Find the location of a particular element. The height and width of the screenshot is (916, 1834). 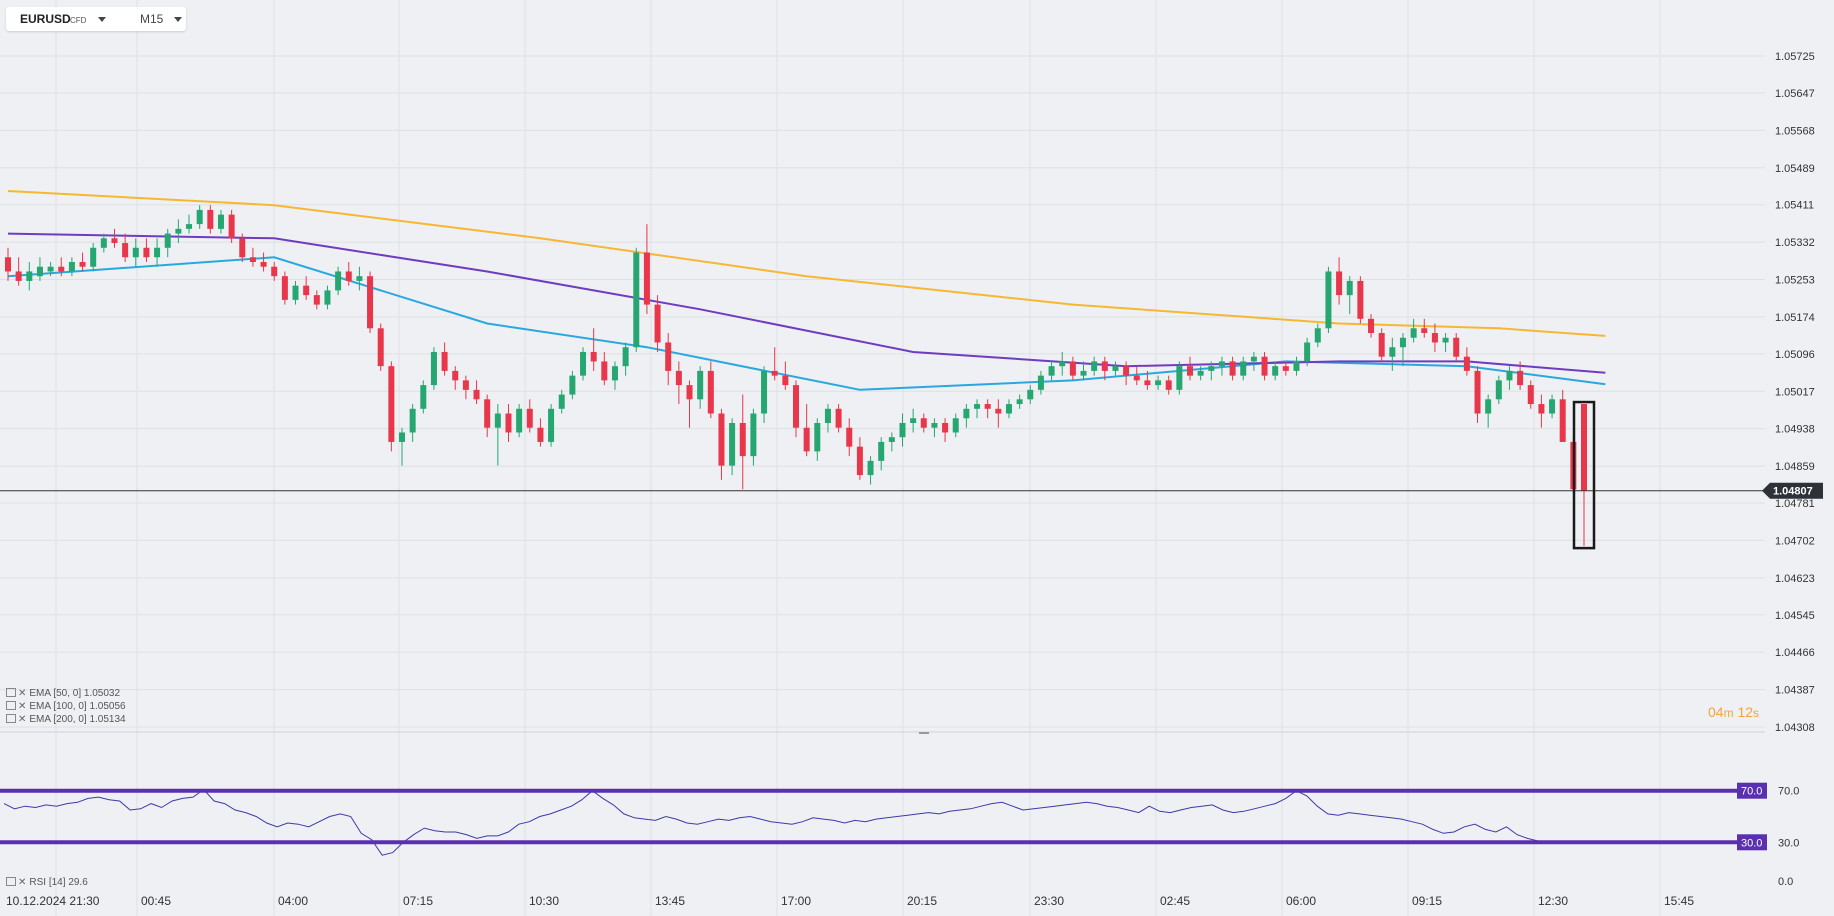

symbol-name: EURUSD is located at coordinates (45, 19).